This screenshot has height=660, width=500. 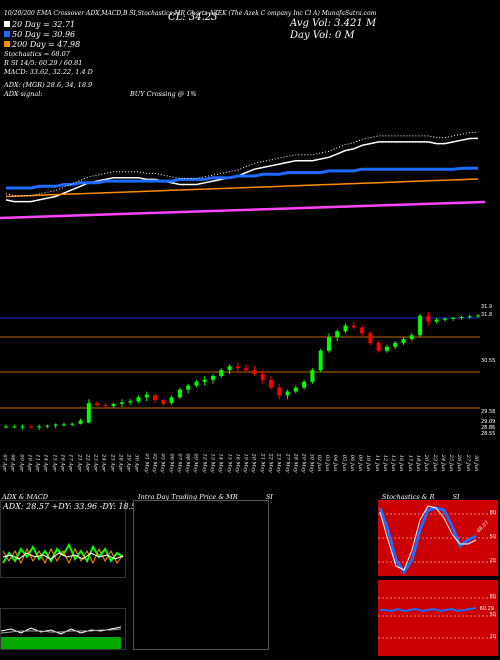 What do you see at coordinates (62, 463) in the screenshot?
I see `date-label: 16 Apr` at bounding box center [62, 463].